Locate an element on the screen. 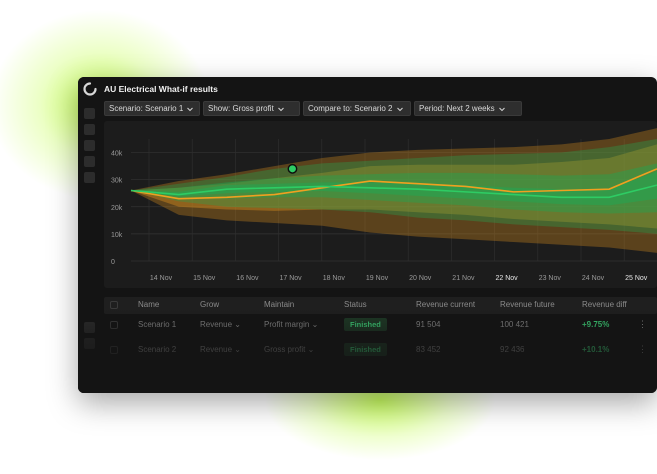  header-revenue-current: Revenue current is located at coordinates (446, 304).